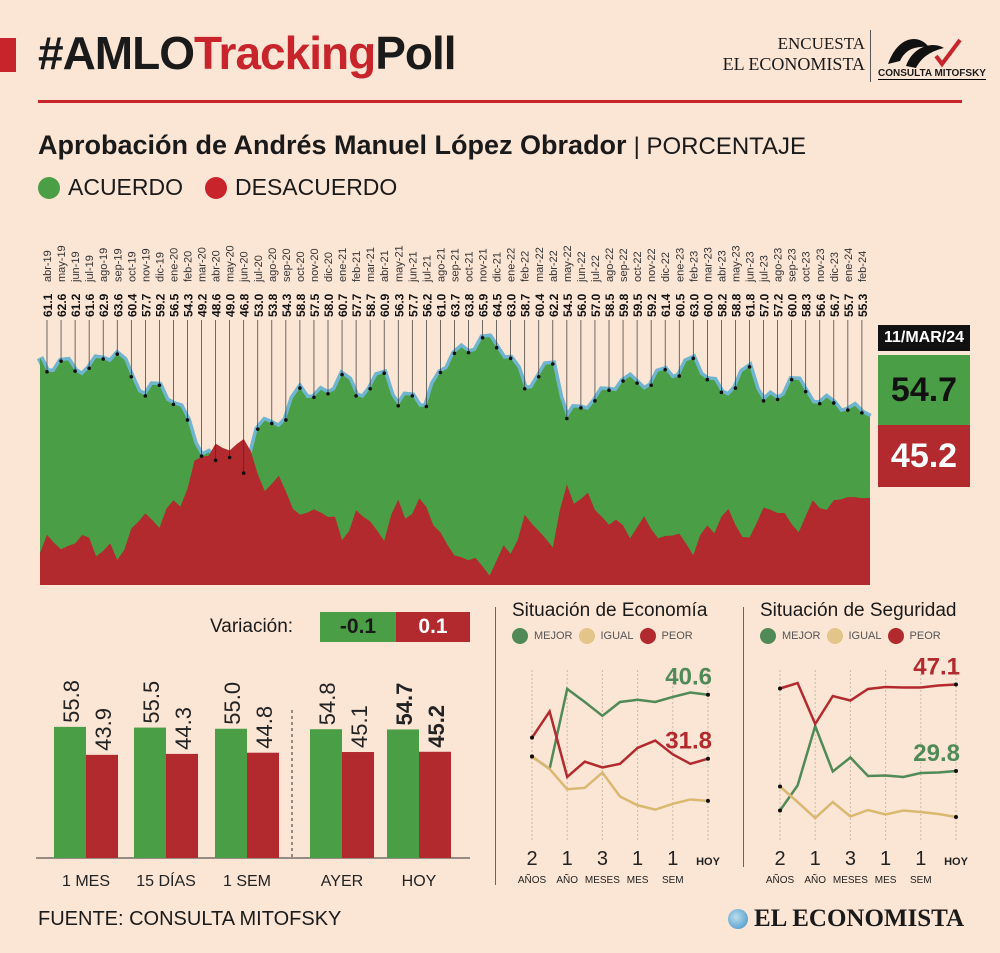 Image resolution: width=1000 pixels, height=953 pixels. I want to click on value-label: 57.7, so click(357, 305).